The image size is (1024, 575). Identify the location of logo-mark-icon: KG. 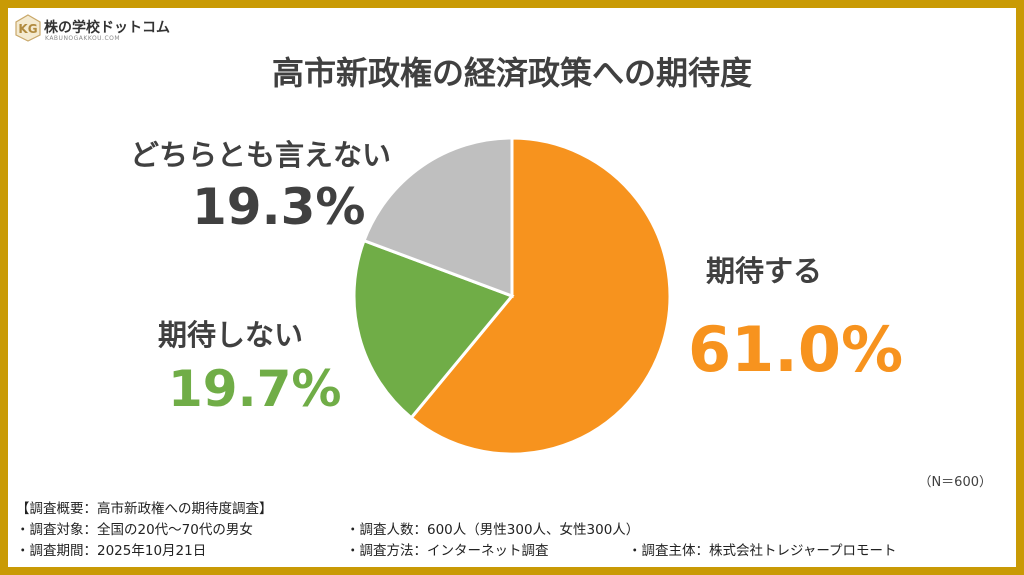
(28, 28).